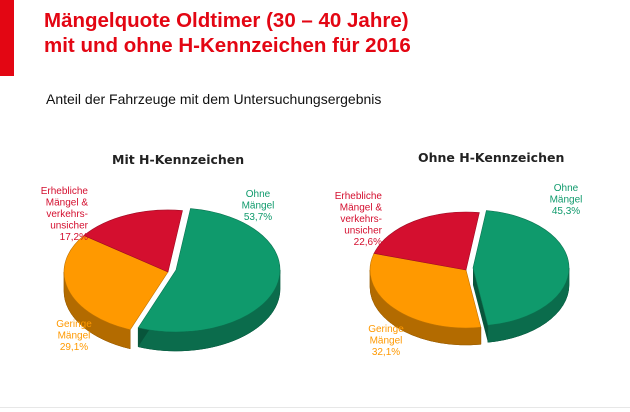  I want to click on slice-label-erhebliche-maengel: Erhebliche Mängel & verkehrs-unsicher 17,2%, so click(65, 214).